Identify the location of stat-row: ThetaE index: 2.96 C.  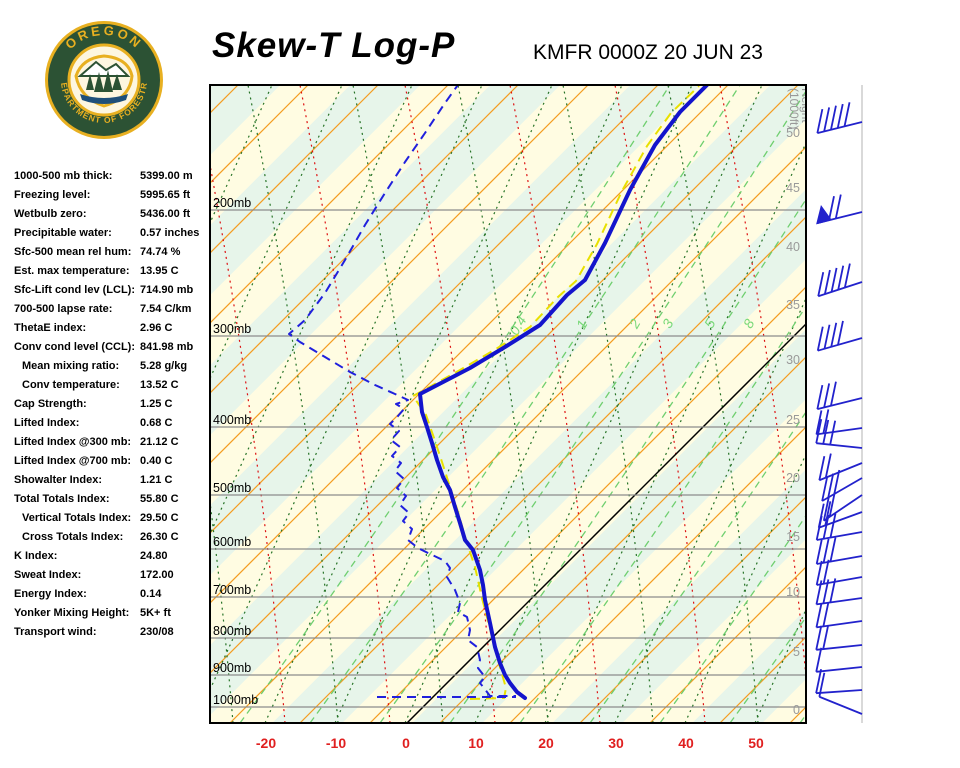
(115, 327).